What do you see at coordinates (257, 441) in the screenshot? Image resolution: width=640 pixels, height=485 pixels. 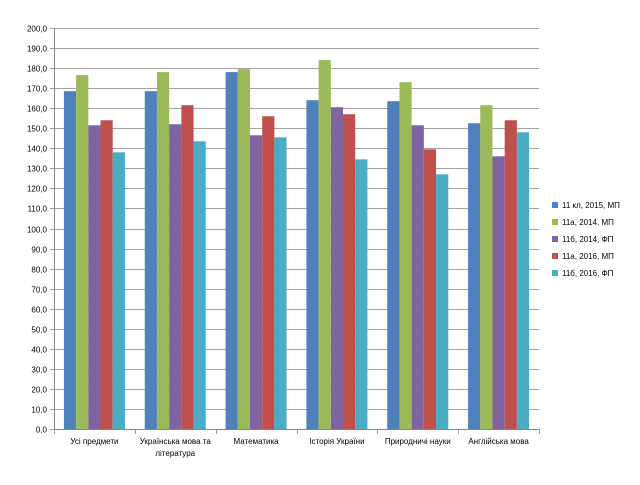 I see `x-category-label: Математика` at bounding box center [257, 441].